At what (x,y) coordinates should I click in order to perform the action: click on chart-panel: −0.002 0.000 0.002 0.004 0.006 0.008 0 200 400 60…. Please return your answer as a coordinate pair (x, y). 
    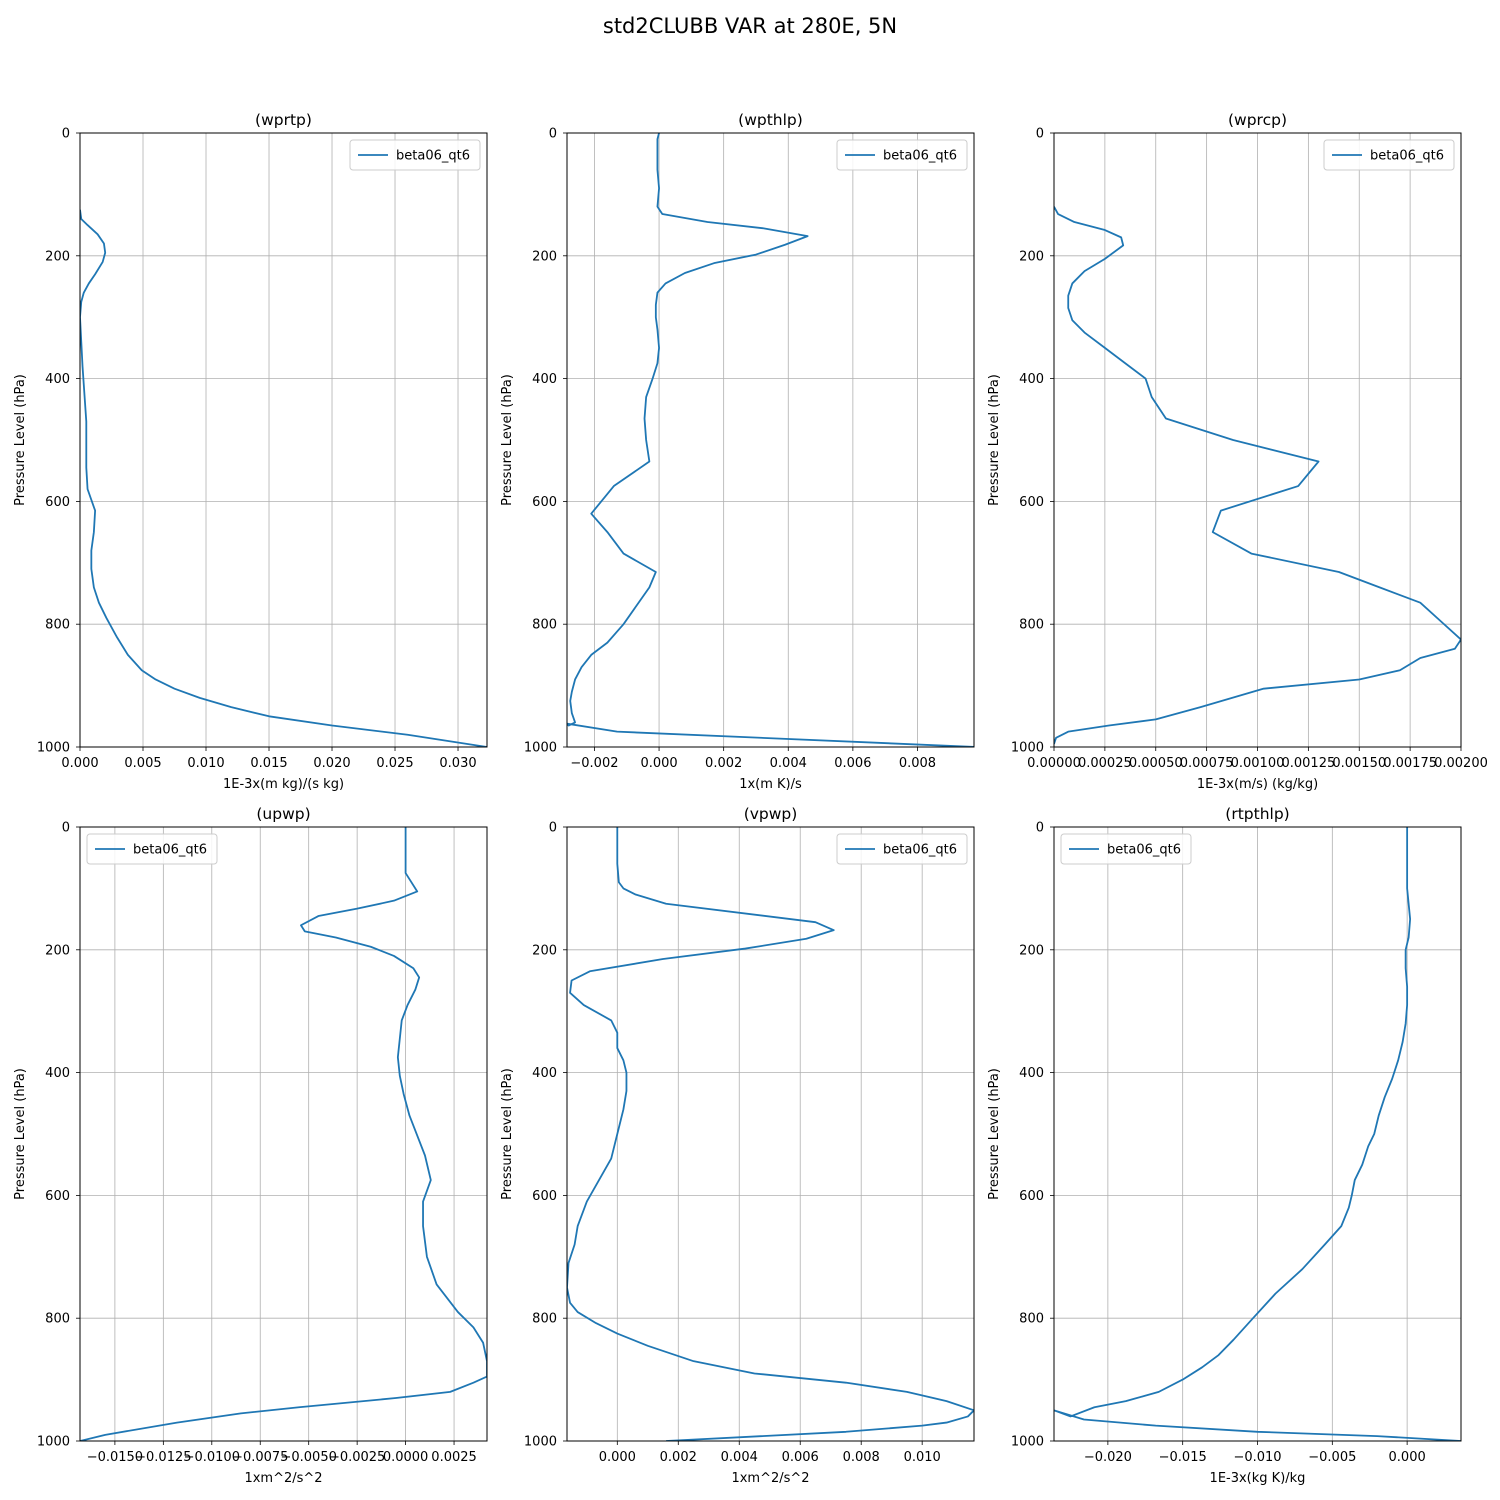
    Looking at the image, I should click on (737, 451).